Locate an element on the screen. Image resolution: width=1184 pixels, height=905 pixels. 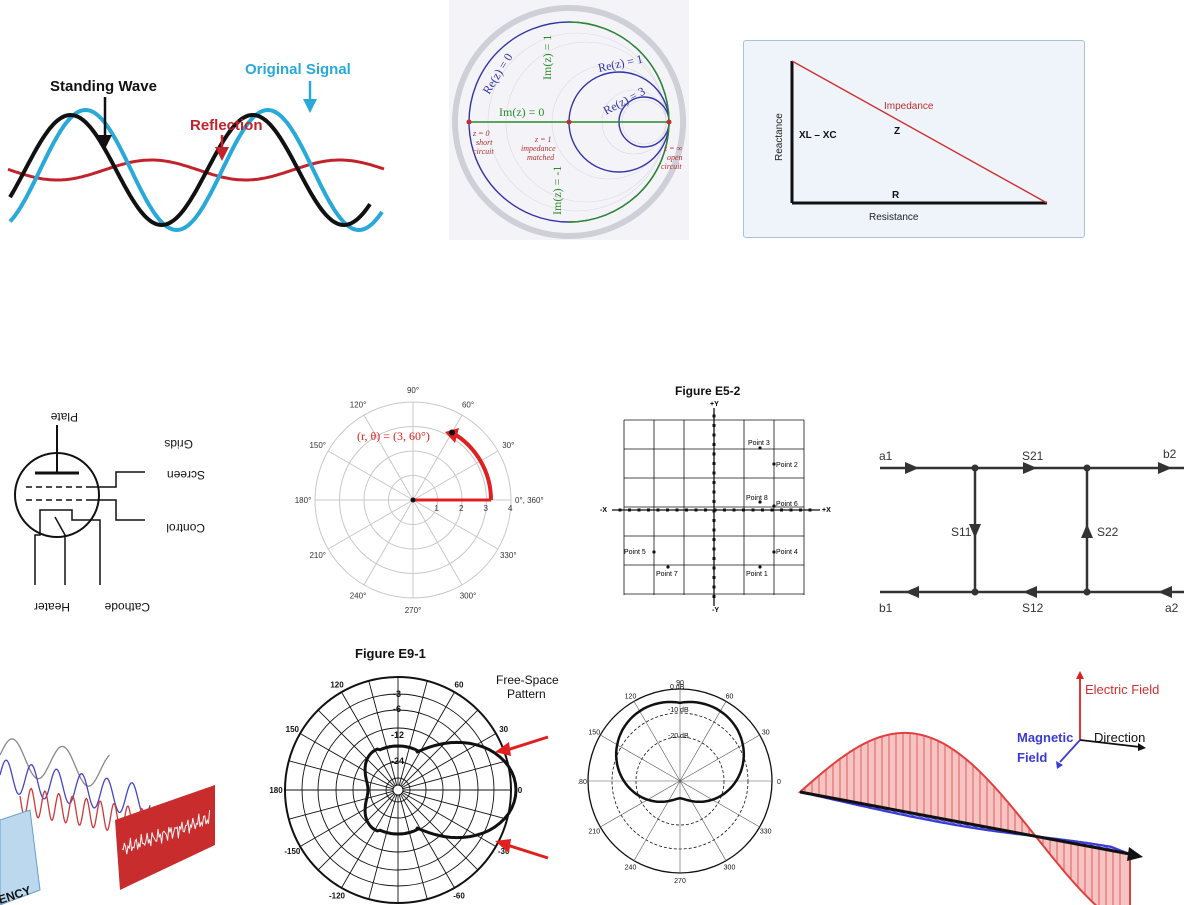
s21-label: S21 is located at coordinates (1033, 456).